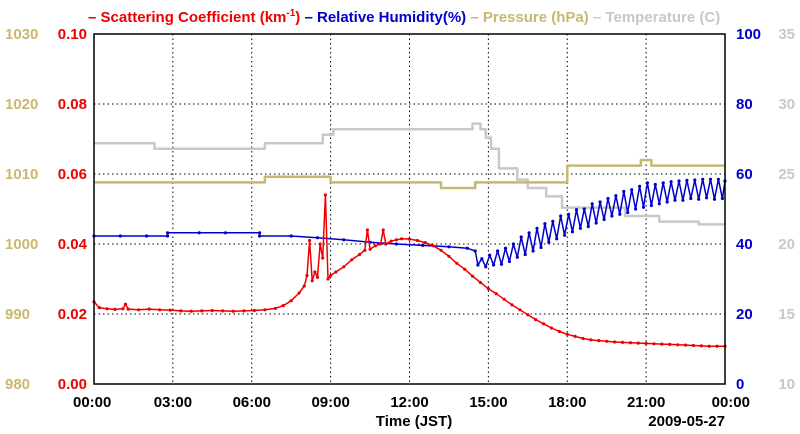 This screenshot has width=800, height=434. I want to click on legend-label: Scattering Coefficient (km, so click(194, 17).